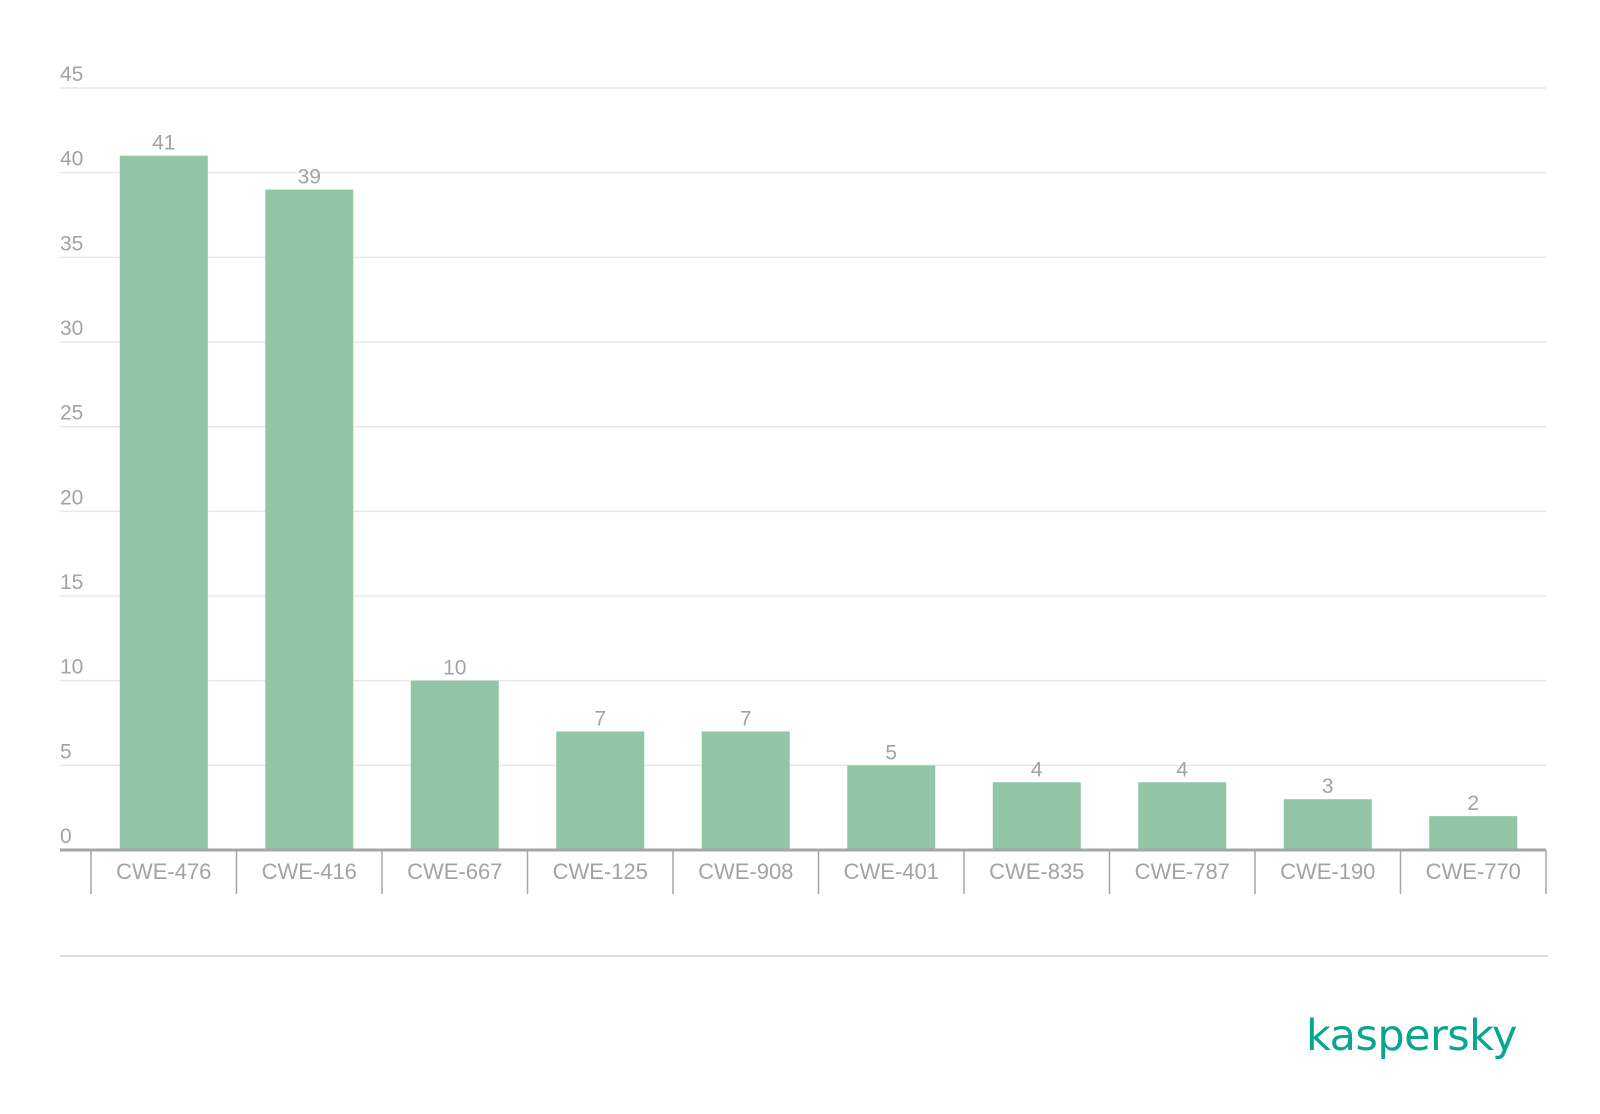  I want to click on y-tick-label: 25, so click(71, 413).